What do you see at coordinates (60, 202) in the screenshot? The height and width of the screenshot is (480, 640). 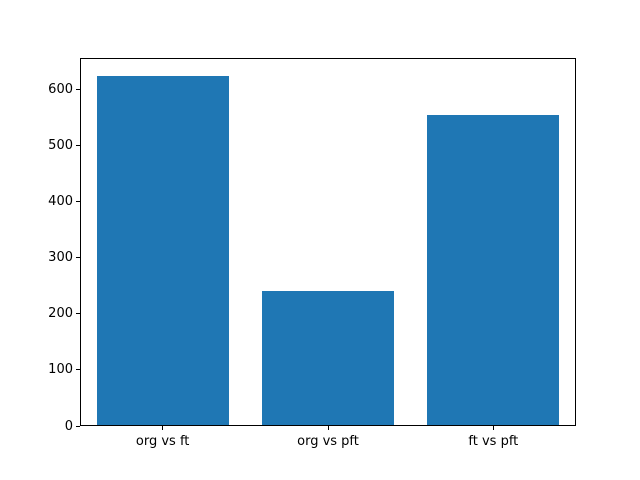 I see `y-tick-label: 400` at bounding box center [60, 202].